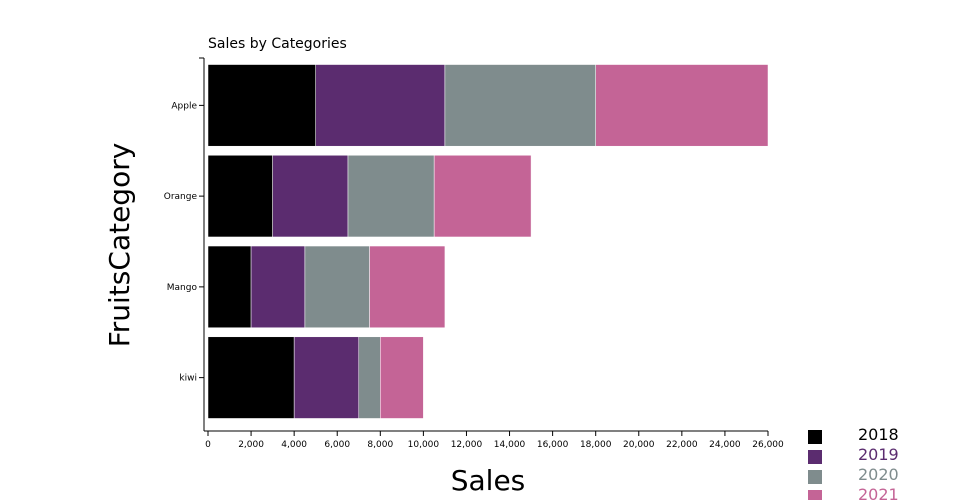 This screenshot has height=500, width=960. Describe the element at coordinates (482, 196) in the screenshot. I see `bar-orange-2021` at that location.